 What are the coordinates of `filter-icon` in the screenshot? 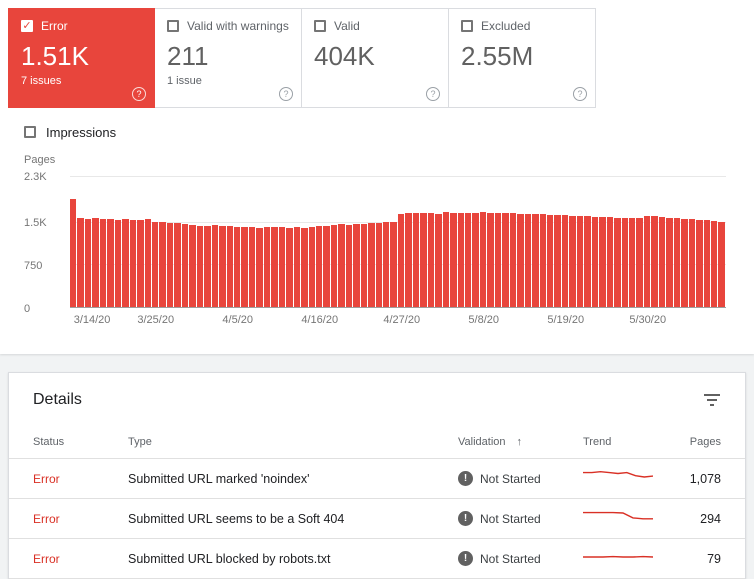 It's located at (712, 400).